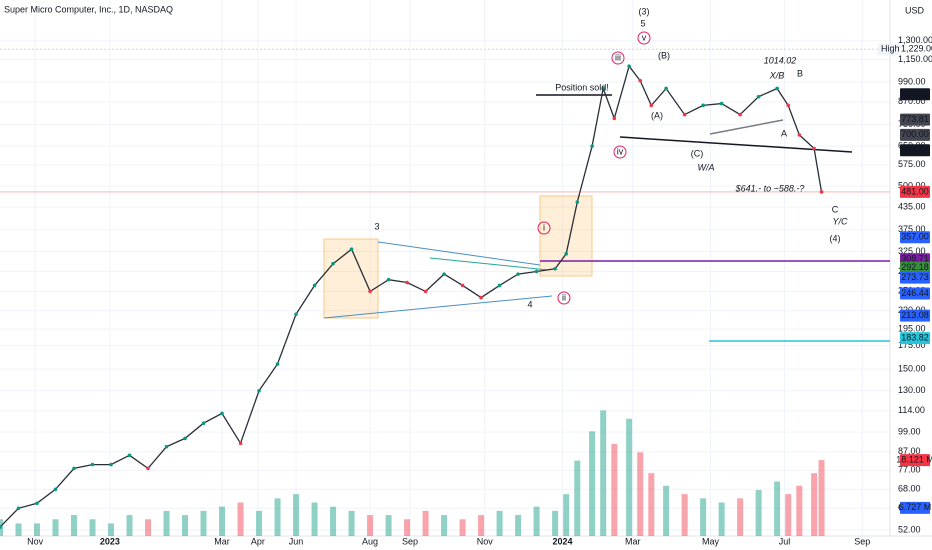  I want to click on x-tick-label: Jul, so click(785, 541).